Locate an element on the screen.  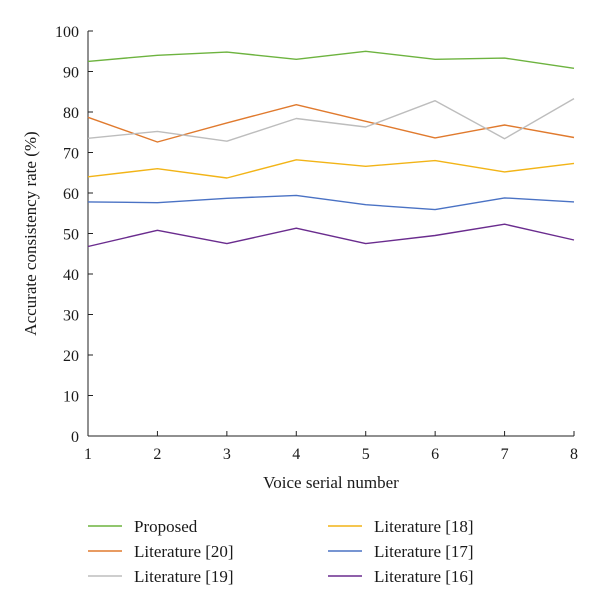
y-tick-label: 100 is located at coordinates (67, 32).